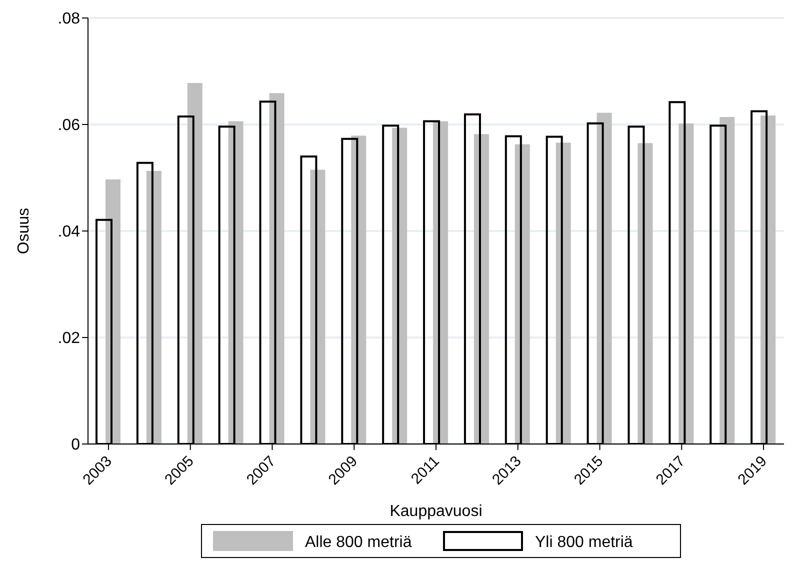 The height and width of the screenshot is (576, 809). What do you see at coordinates (69, 19) in the screenshot?
I see `y-tick-label: .08` at bounding box center [69, 19].